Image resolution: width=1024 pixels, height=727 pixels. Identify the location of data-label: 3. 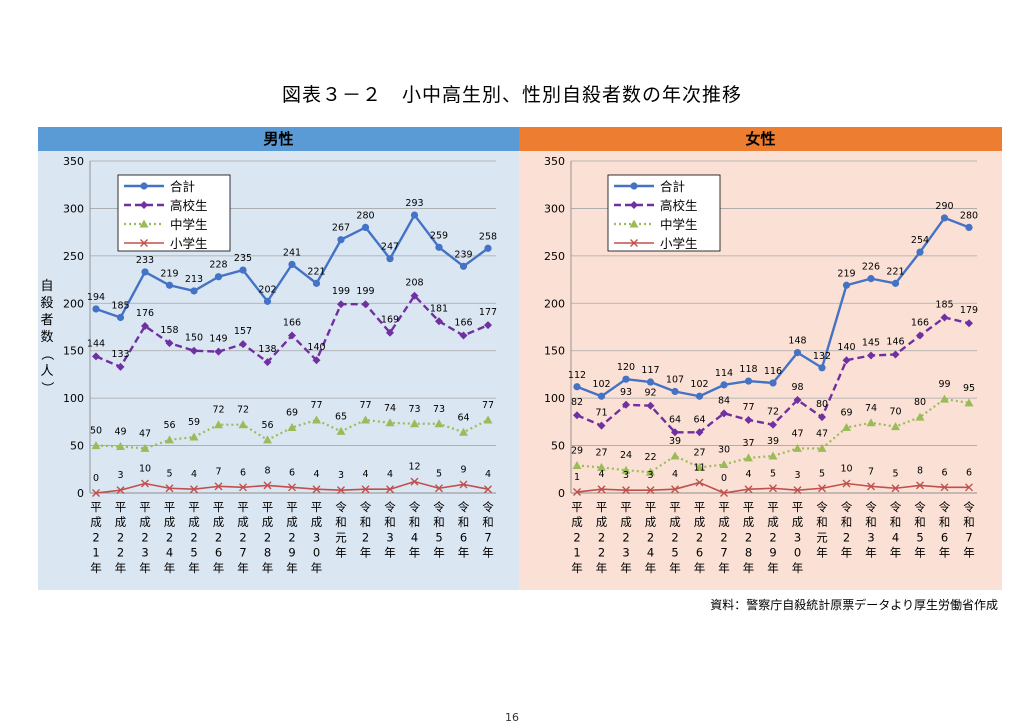
(341, 475).